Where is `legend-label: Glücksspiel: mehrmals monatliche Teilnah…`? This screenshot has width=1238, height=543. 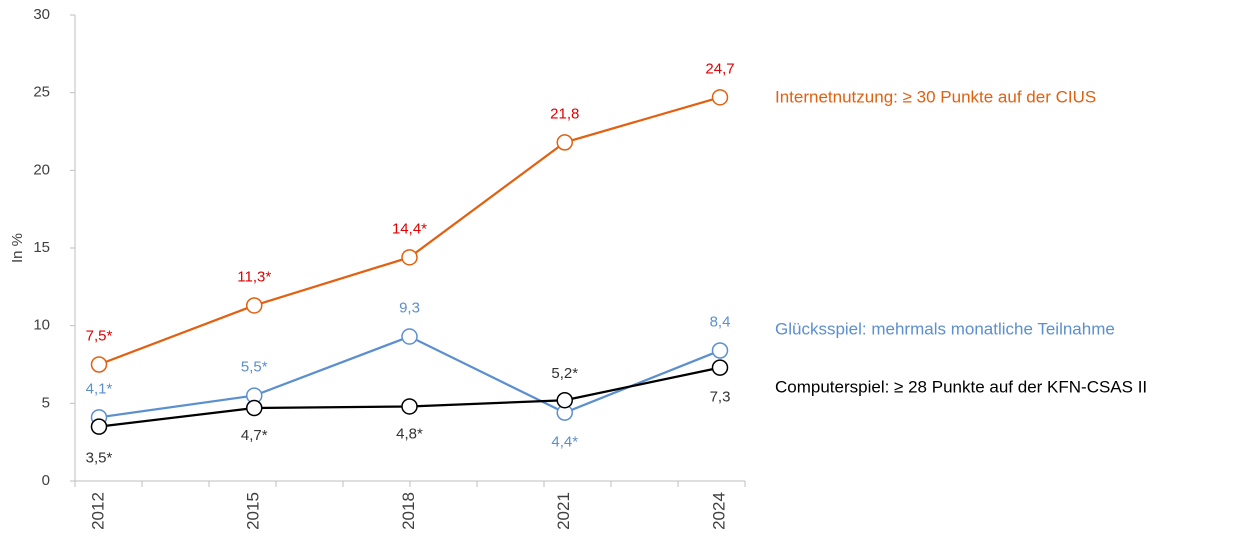 legend-label: Glücksspiel: mehrmals monatliche Teilnah… is located at coordinates (945, 328).